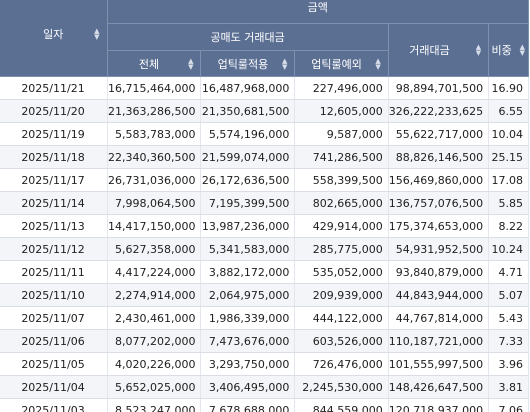  I want to click on cell-ratio: 16.90, so click(508, 88).